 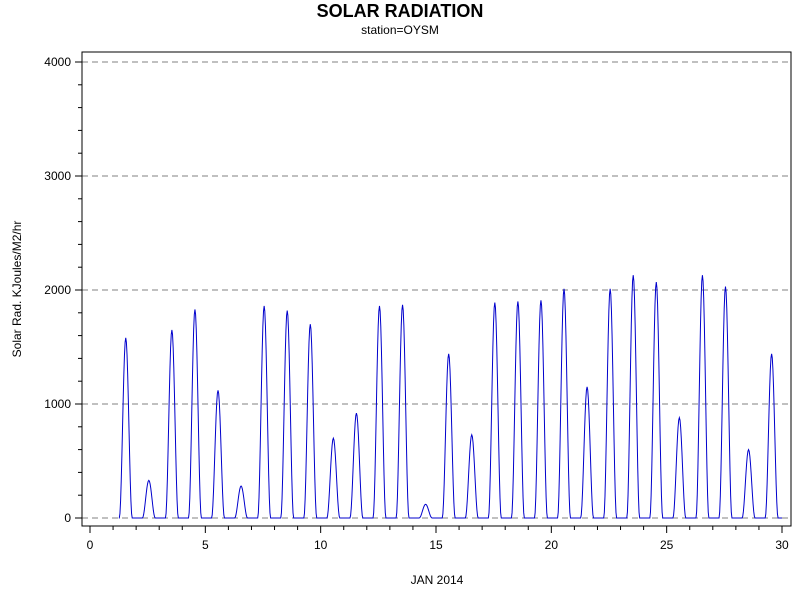 What do you see at coordinates (321, 545) in the screenshot?
I see `x-tick-label: 10` at bounding box center [321, 545].